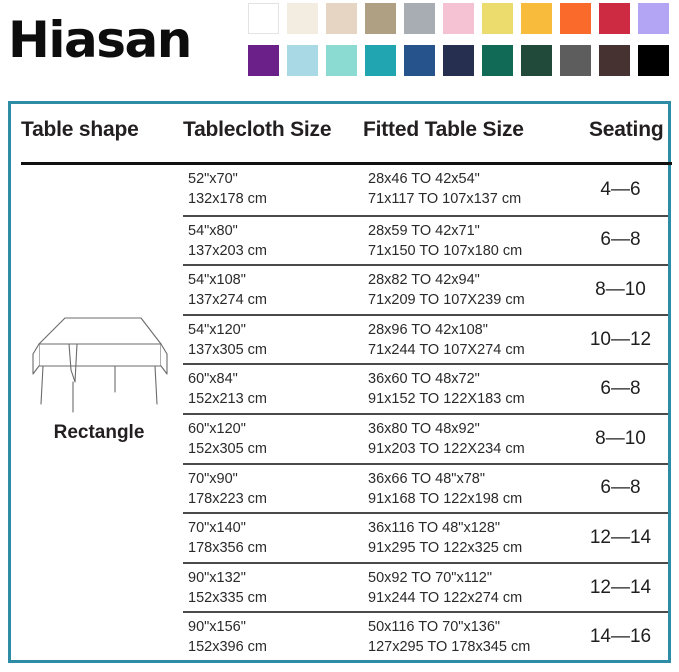 Image resolution: width=679 pixels, height=672 pixels. What do you see at coordinates (426, 478) in the screenshot?
I see `fitted-size-inches: 36x66 TO 48"x78"` at bounding box center [426, 478].